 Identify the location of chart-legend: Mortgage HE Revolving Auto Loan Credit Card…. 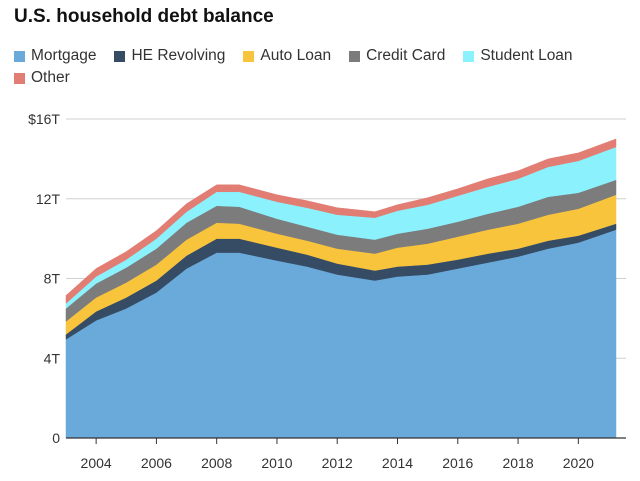
(314, 67).